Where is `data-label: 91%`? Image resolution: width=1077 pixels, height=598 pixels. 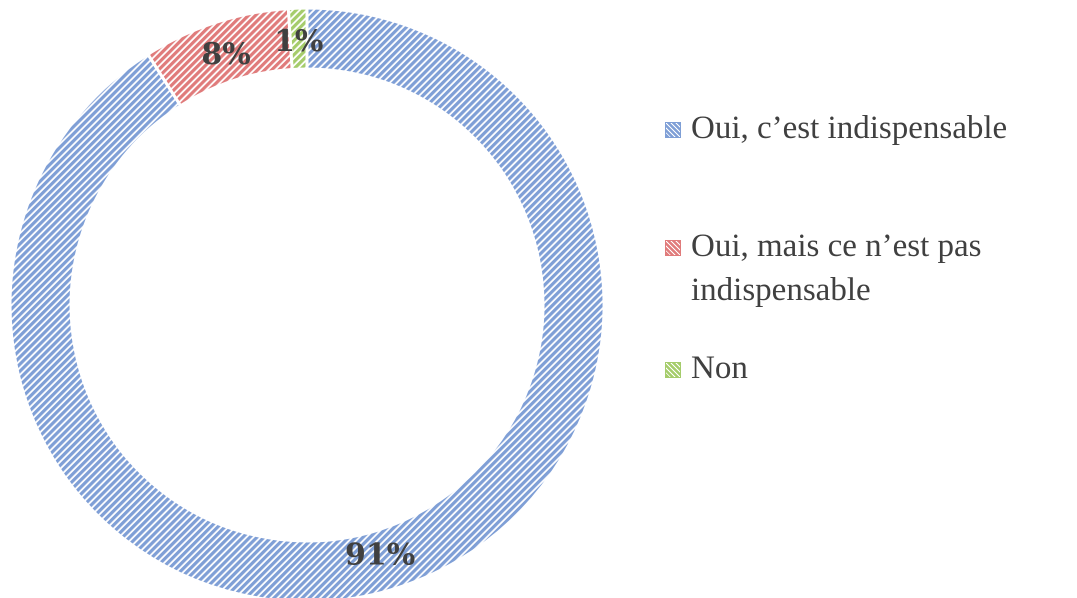 data-label: 91% is located at coordinates (380, 555).